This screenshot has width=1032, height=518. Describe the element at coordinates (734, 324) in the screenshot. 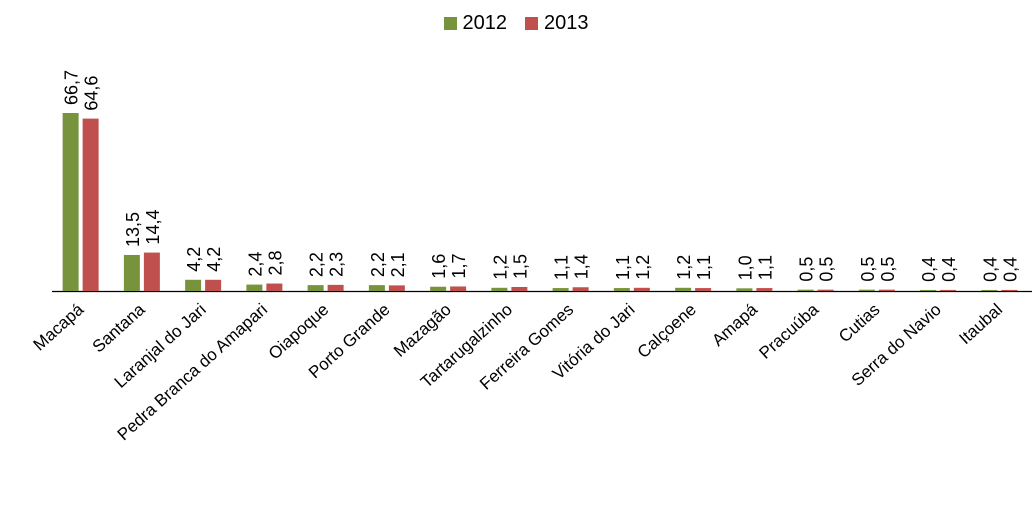

I see `x-tick-label-12: Amapá` at that location.